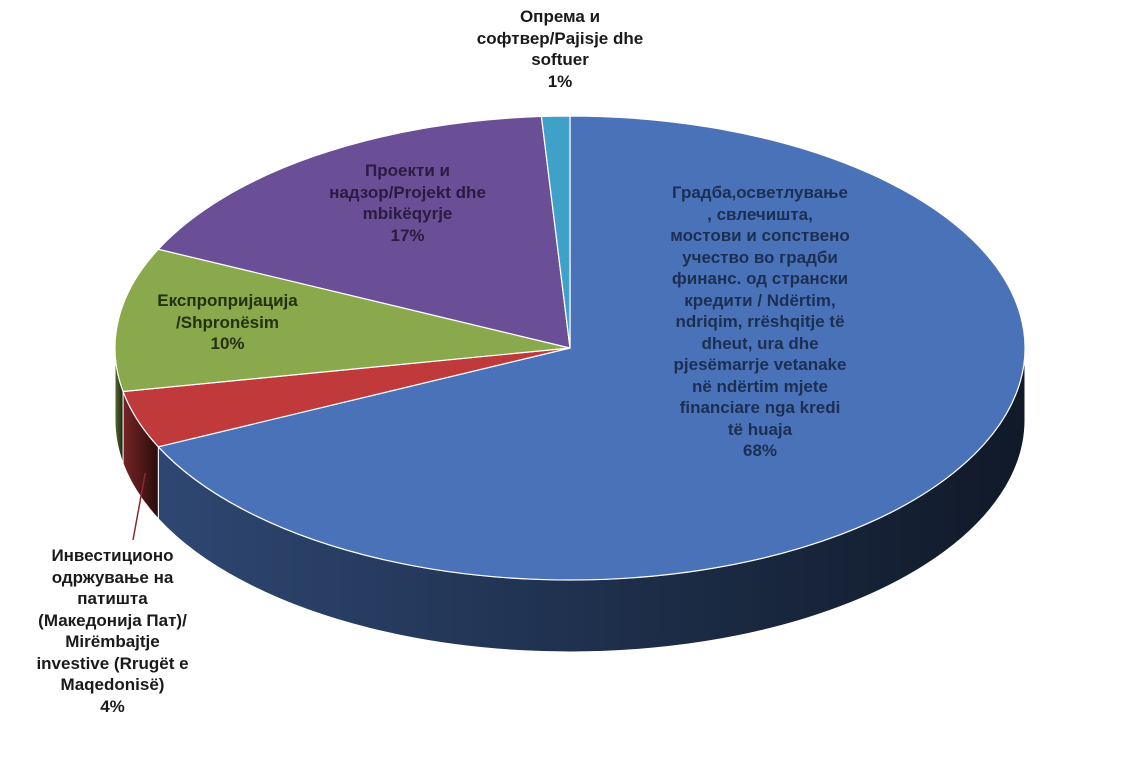 The image size is (1128, 777). What do you see at coordinates (342, 320) in the screenshot?
I see `pie-slice-expropriation` at bounding box center [342, 320].